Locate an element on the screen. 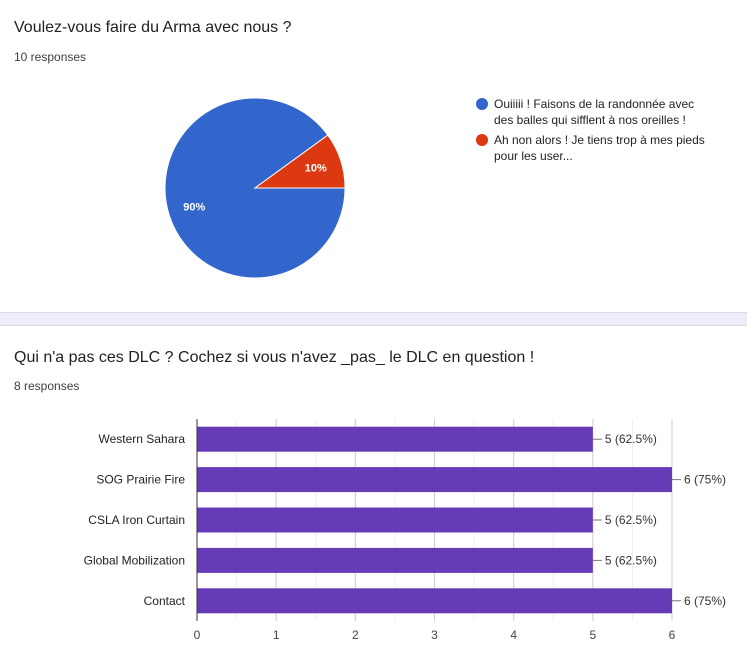  pie-slice-label: 10% is located at coordinates (316, 168).